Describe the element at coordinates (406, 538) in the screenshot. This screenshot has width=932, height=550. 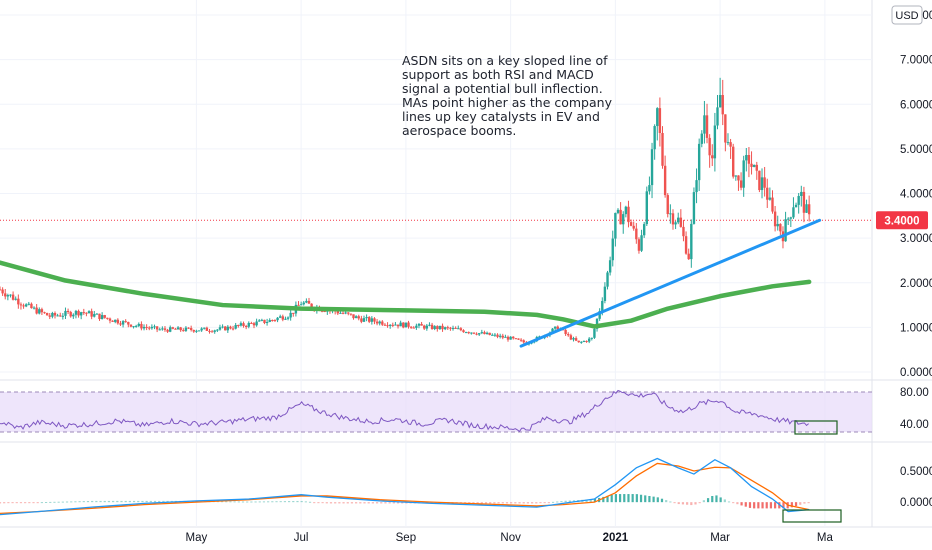
I see `x-tick-label: Sep` at that location.